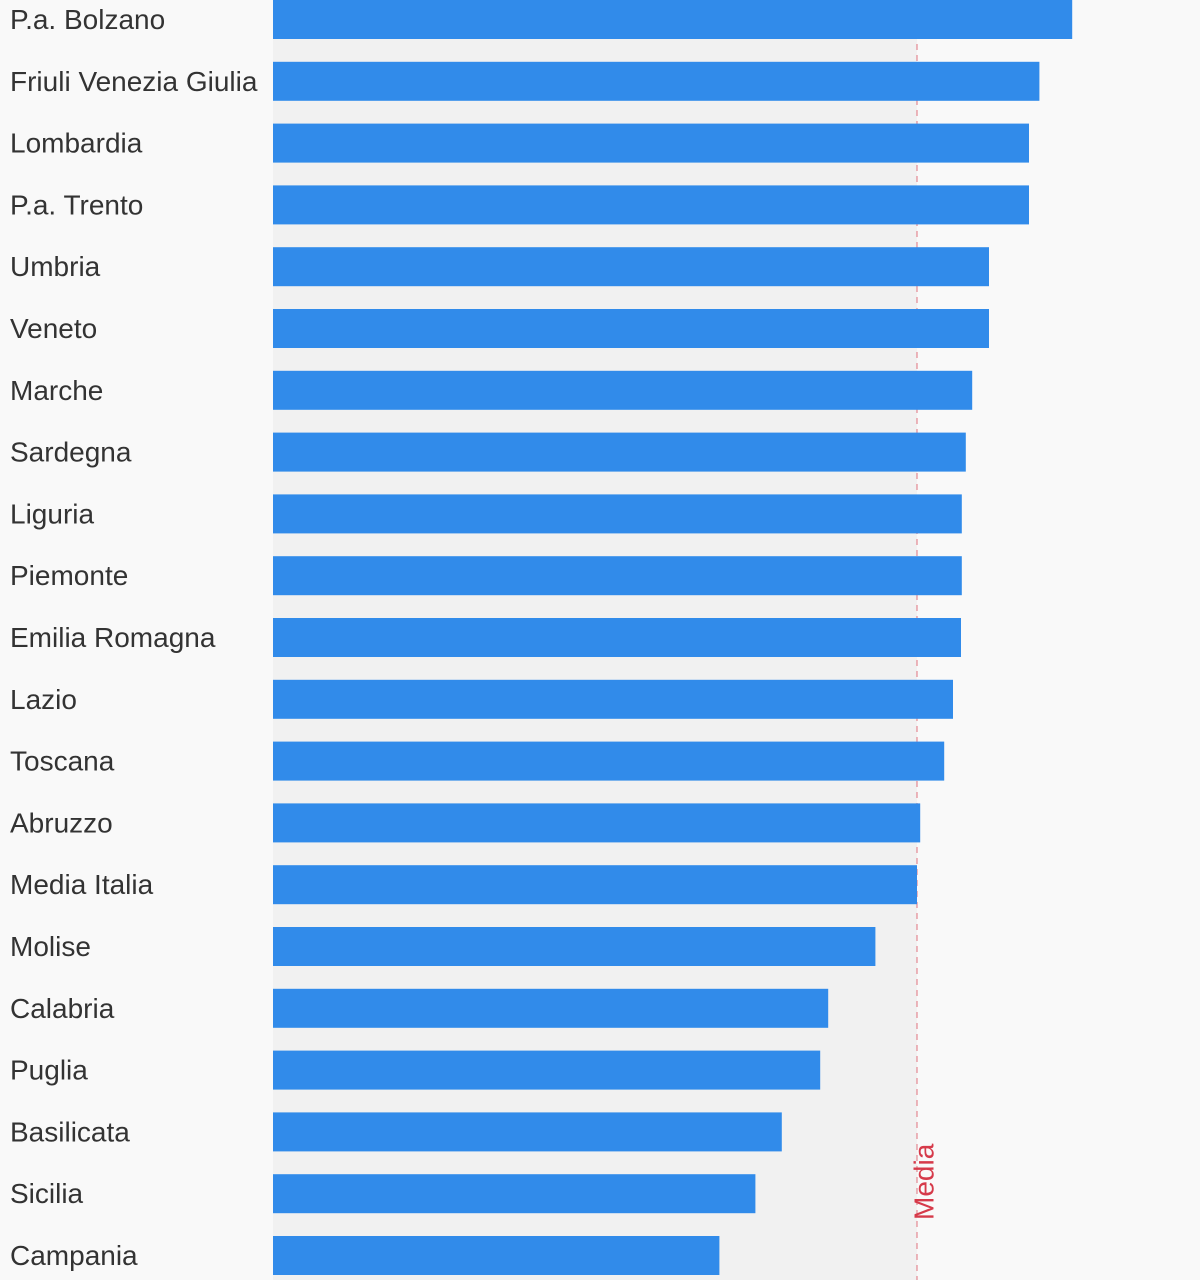  I want to click on category-label: Lazio, so click(43, 699).